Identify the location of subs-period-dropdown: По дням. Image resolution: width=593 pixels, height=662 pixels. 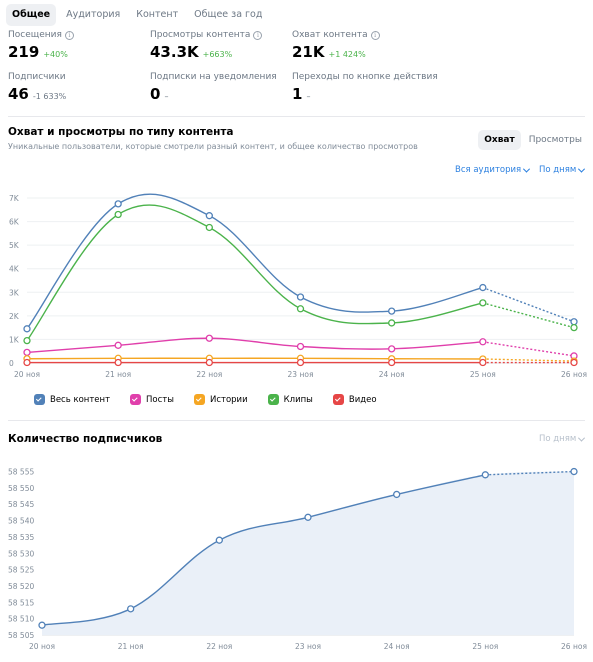
(562, 439).